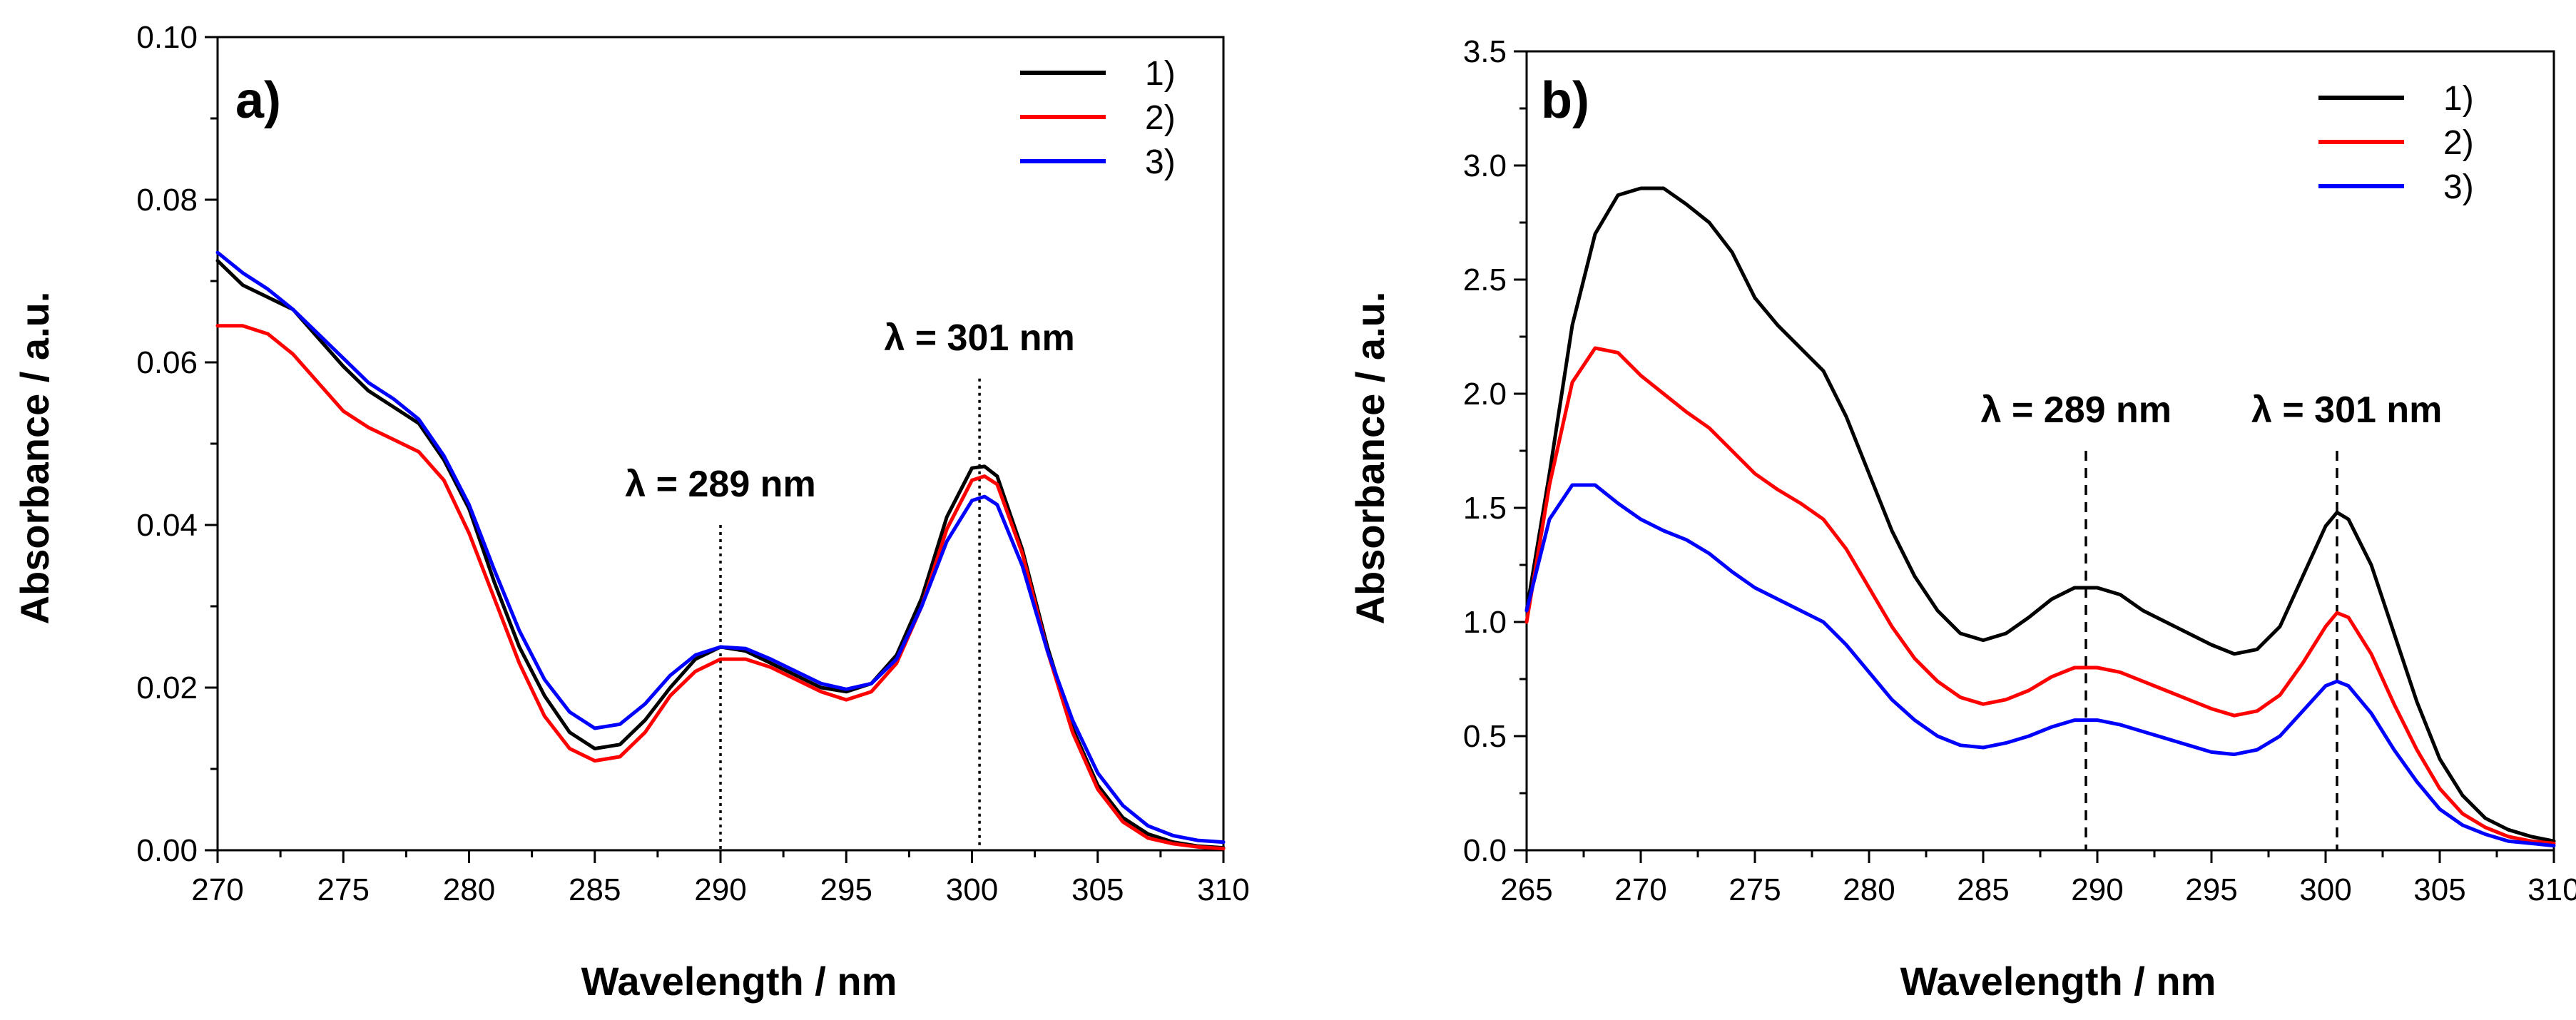 The width and height of the screenshot is (2576, 1020). I want to click on panel-label: b), so click(1565, 100).